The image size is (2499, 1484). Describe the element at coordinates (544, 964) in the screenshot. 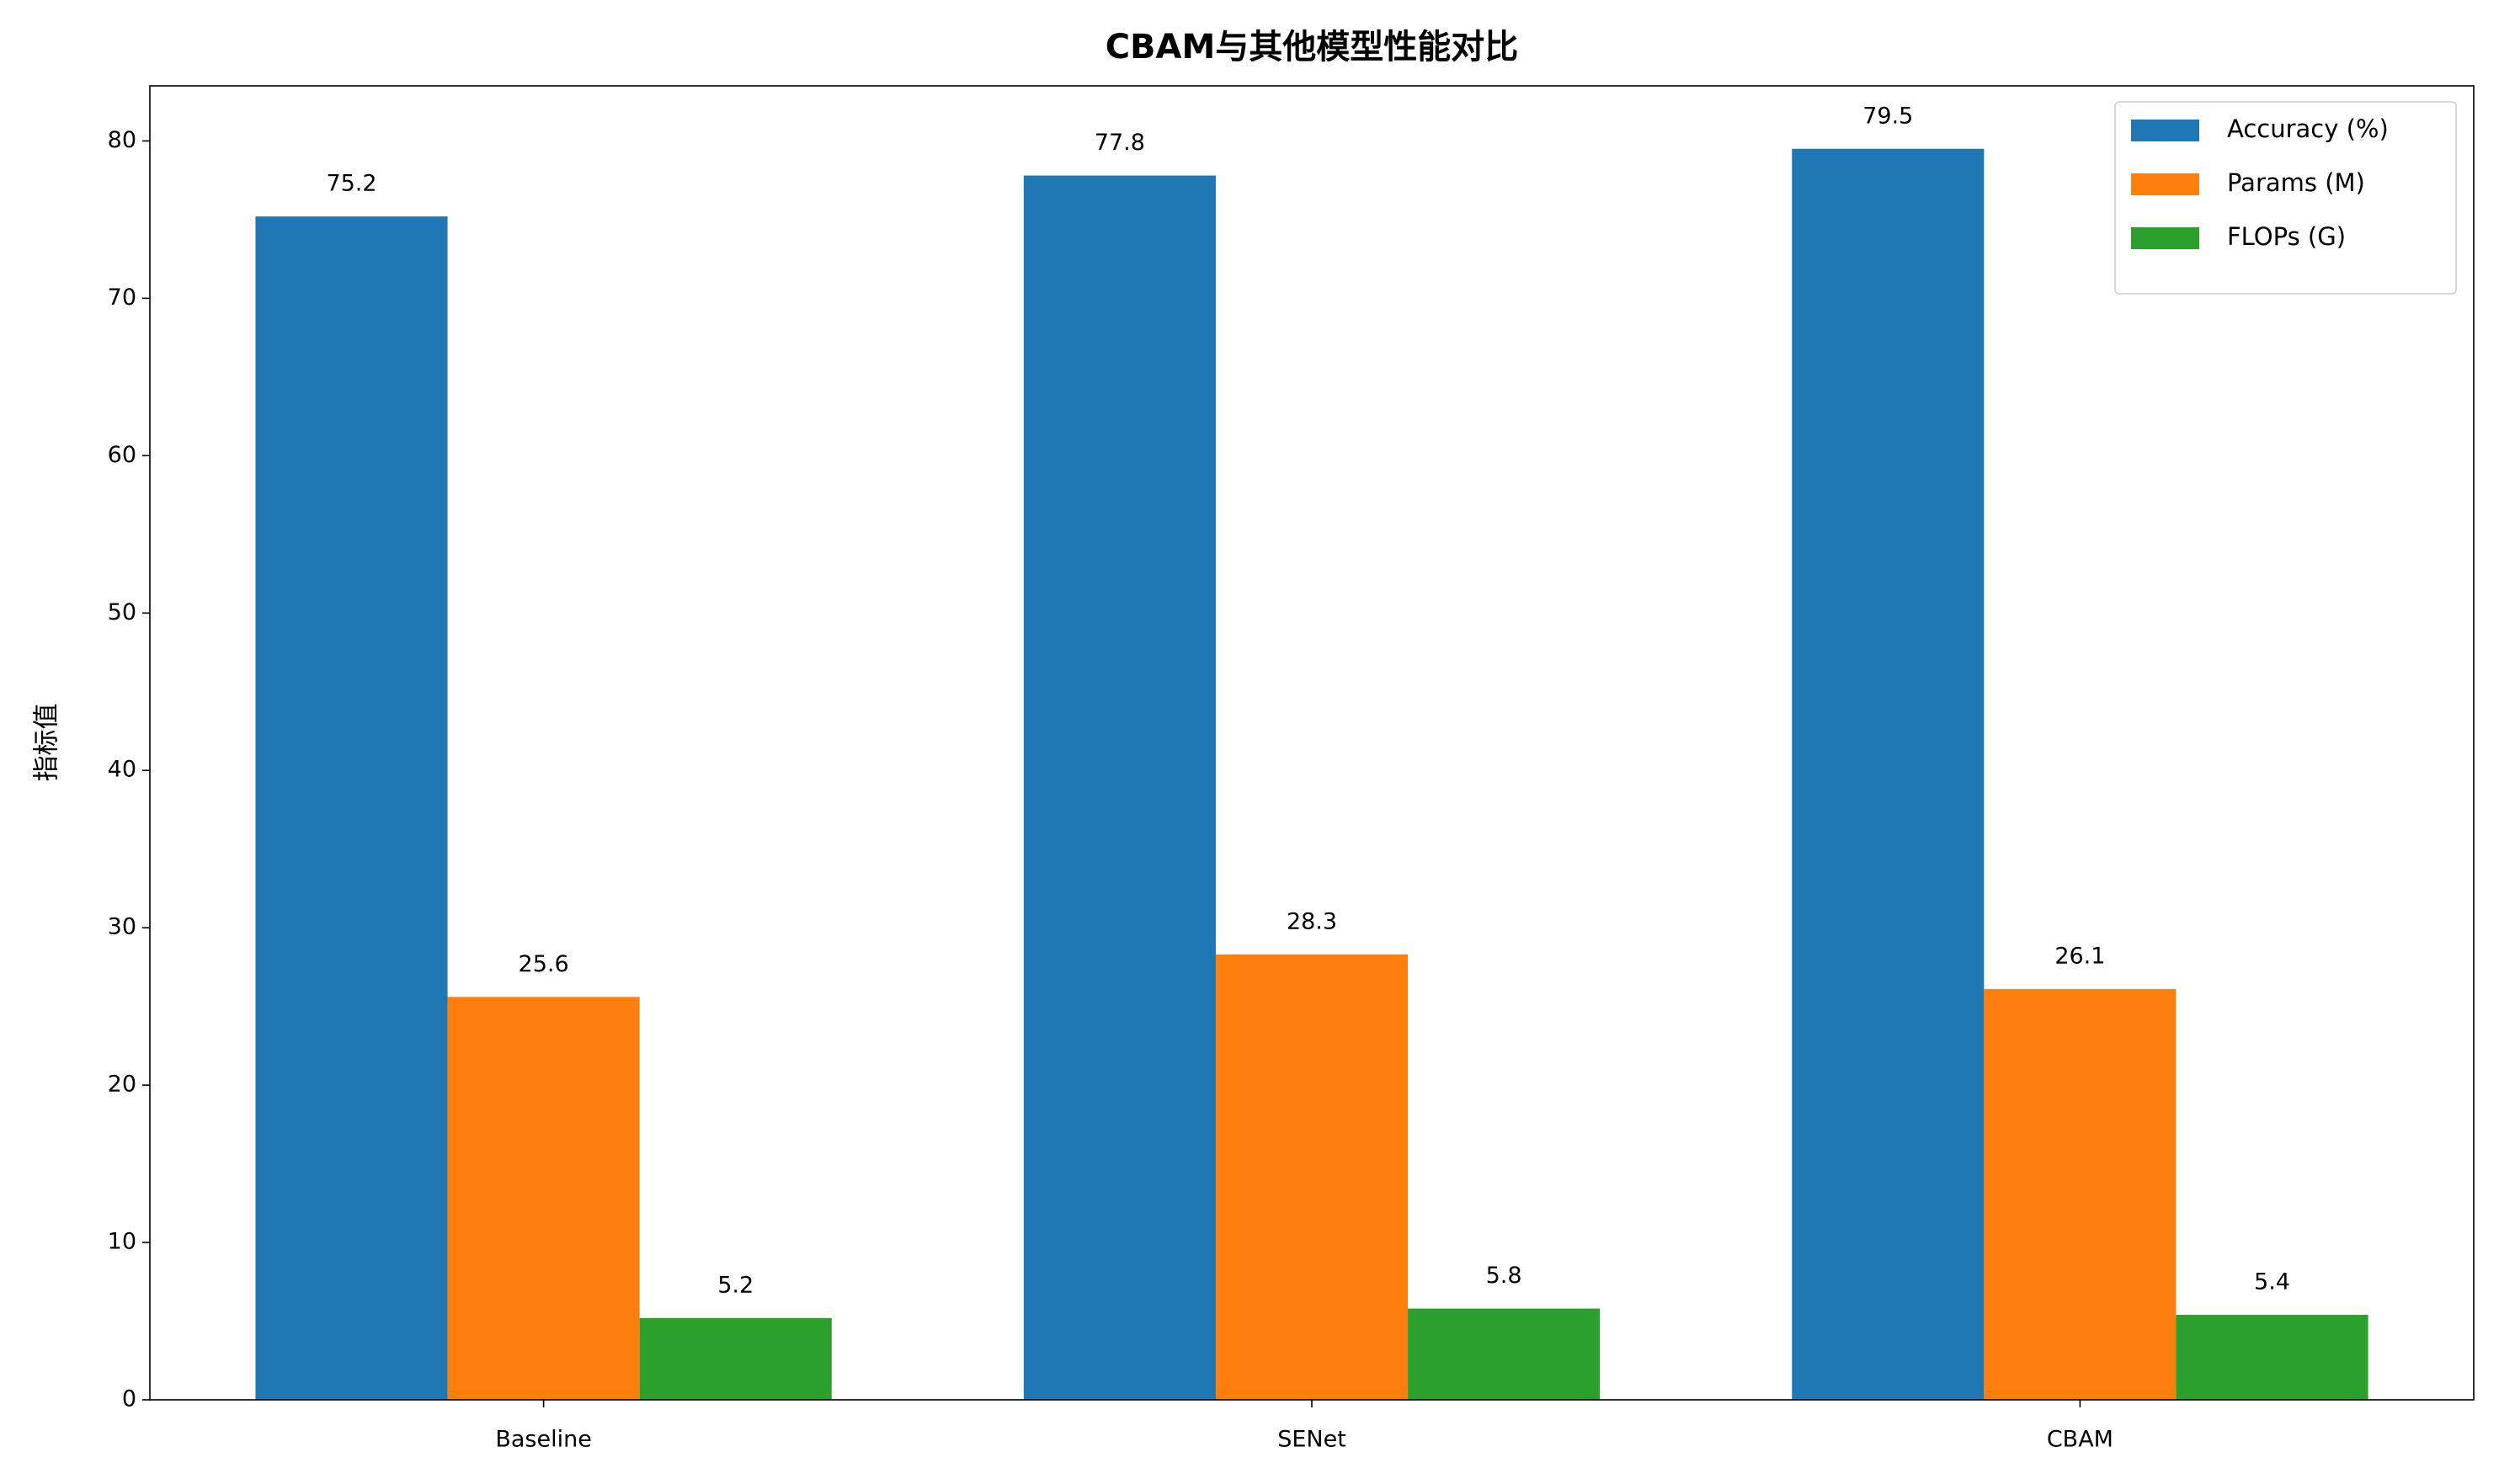

I see `value-label: 25.6` at that location.